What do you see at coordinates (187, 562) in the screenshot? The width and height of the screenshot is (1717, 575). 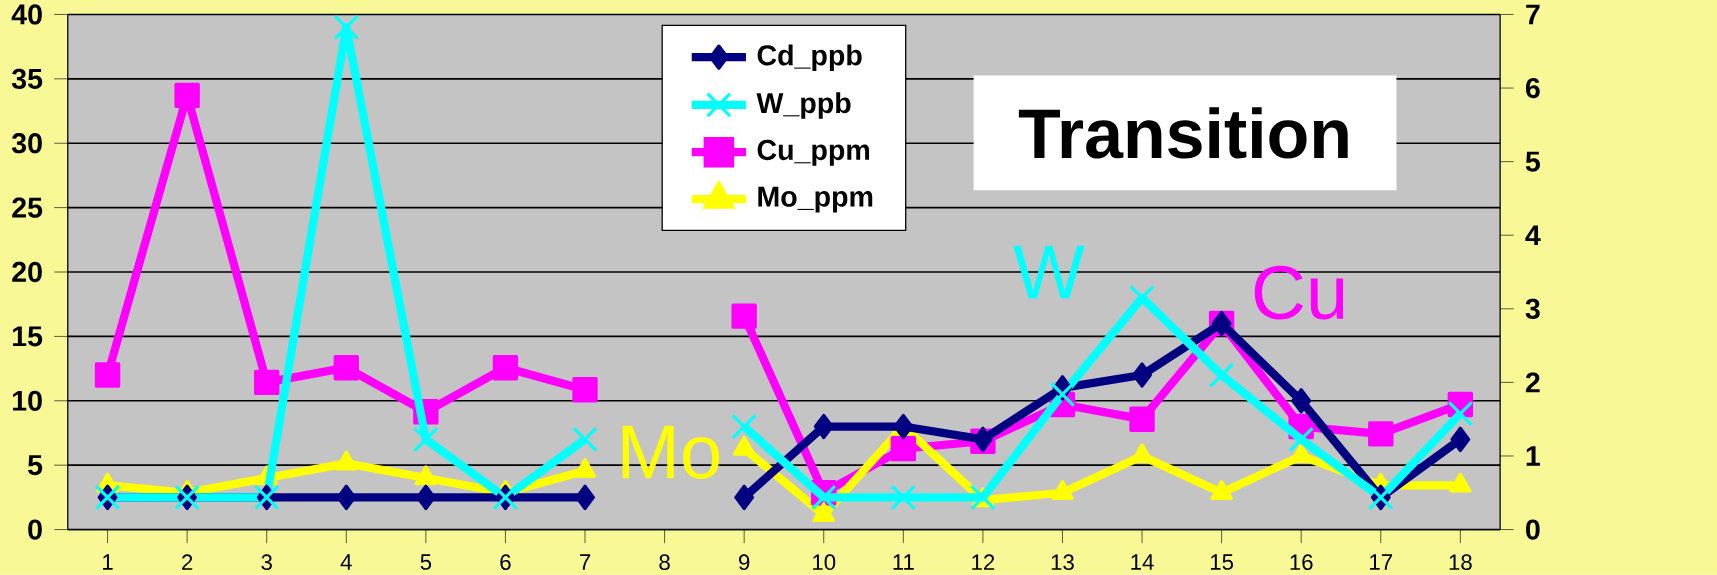 I see `x-tick-label: 2` at bounding box center [187, 562].